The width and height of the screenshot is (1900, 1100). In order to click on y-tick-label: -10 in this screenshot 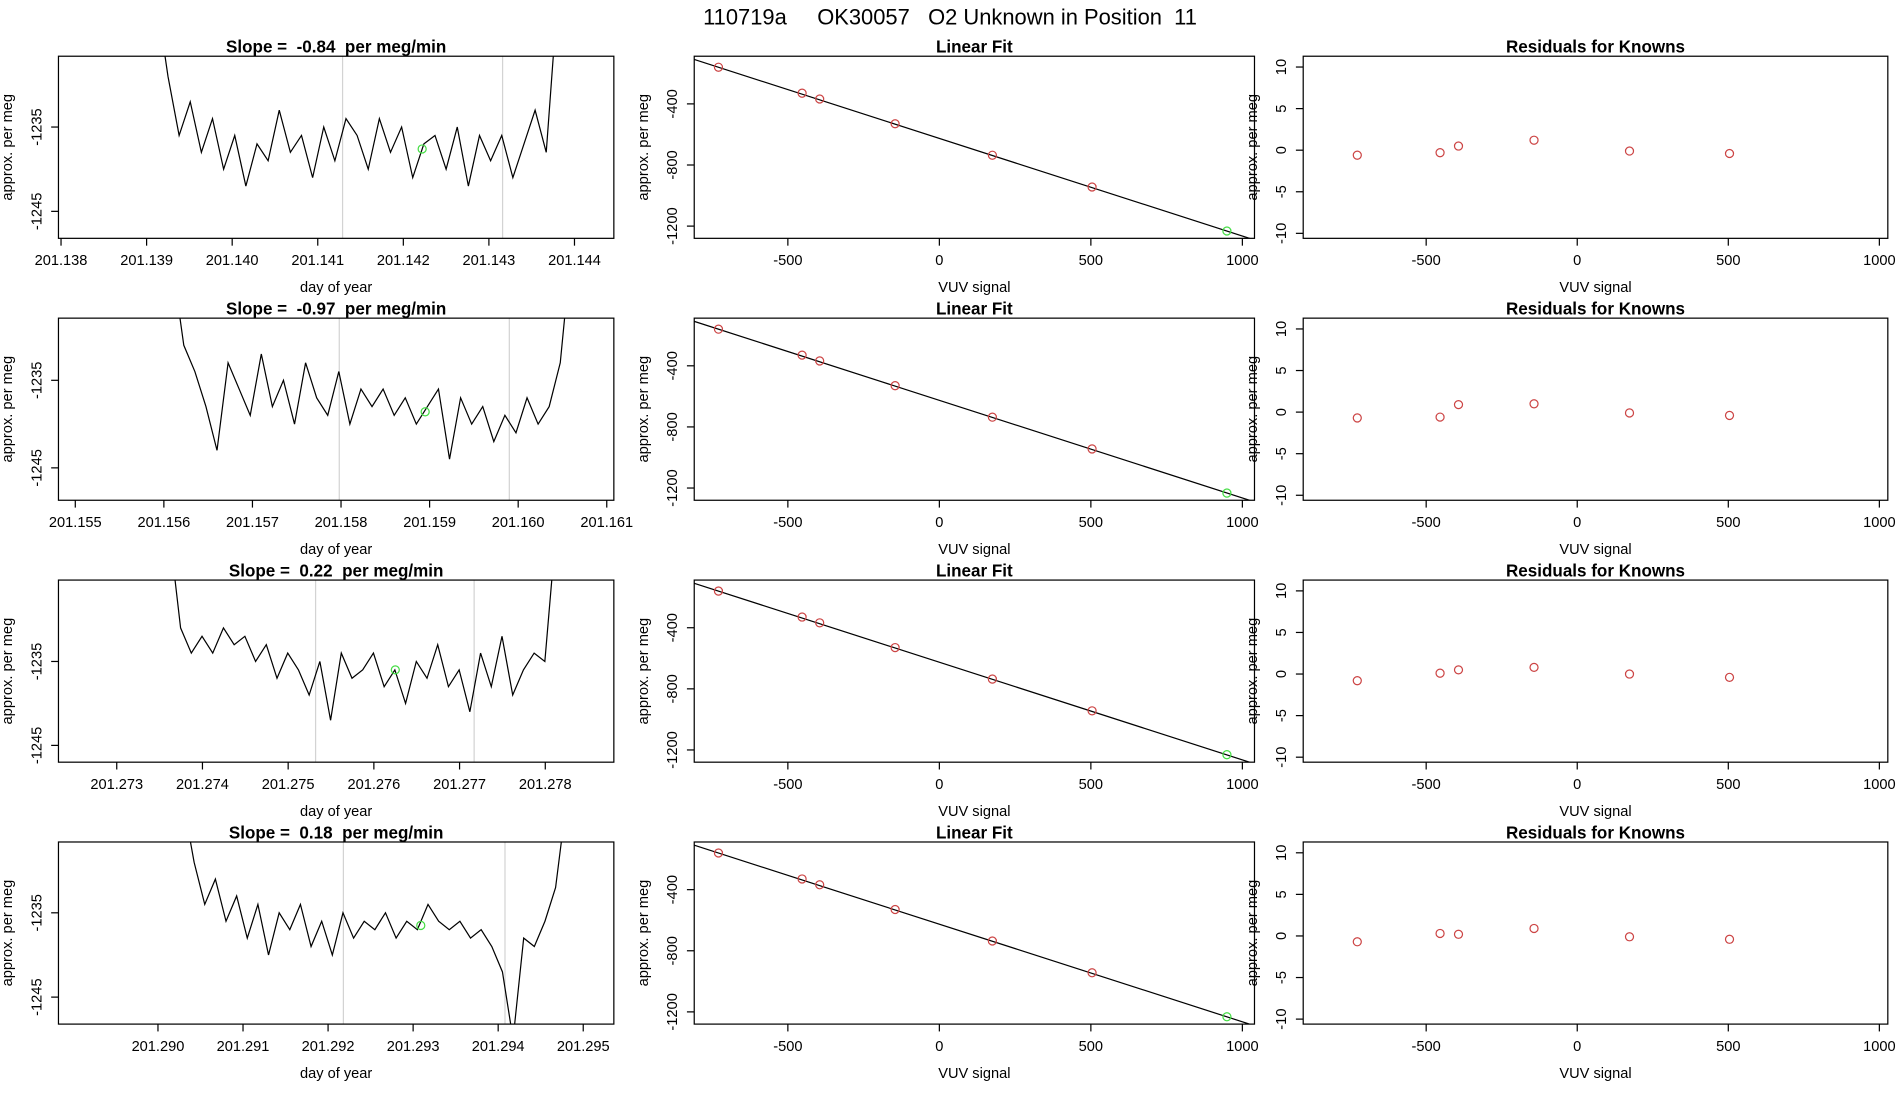, I will do `click(1282, 233)`.